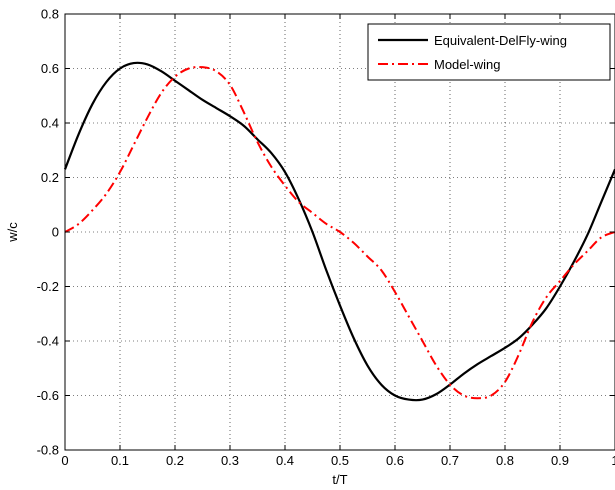 This screenshot has height=490, width=615. Describe the element at coordinates (500, 40) in the screenshot. I see `legend-label-equivalent-delfly-wing: Equivalent-DelFly-wing` at that location.